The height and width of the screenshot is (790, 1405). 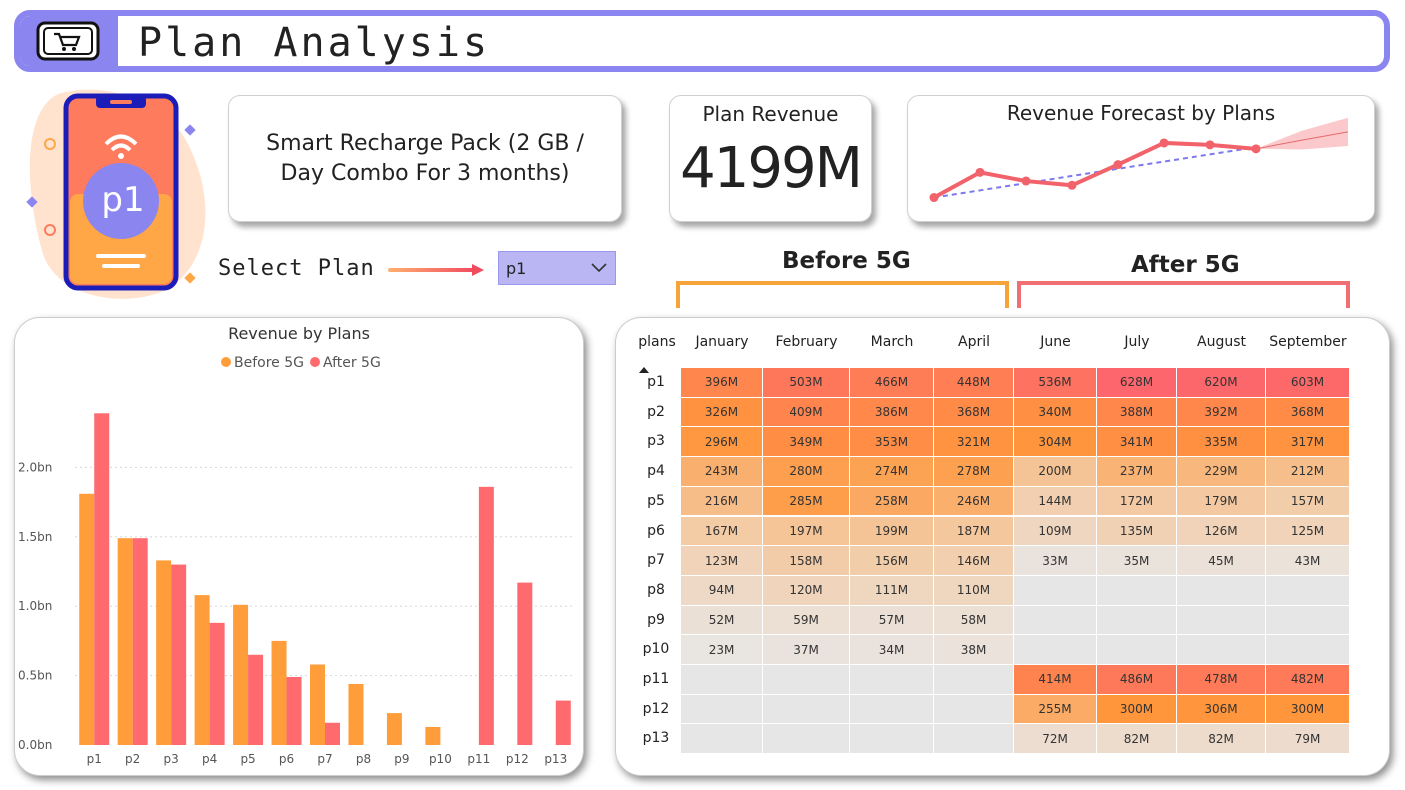 What do you see at coordinates (1221, 382) in the screenshot?
I see `matrix-cell: 620M` at bounding box center [1221, 382].